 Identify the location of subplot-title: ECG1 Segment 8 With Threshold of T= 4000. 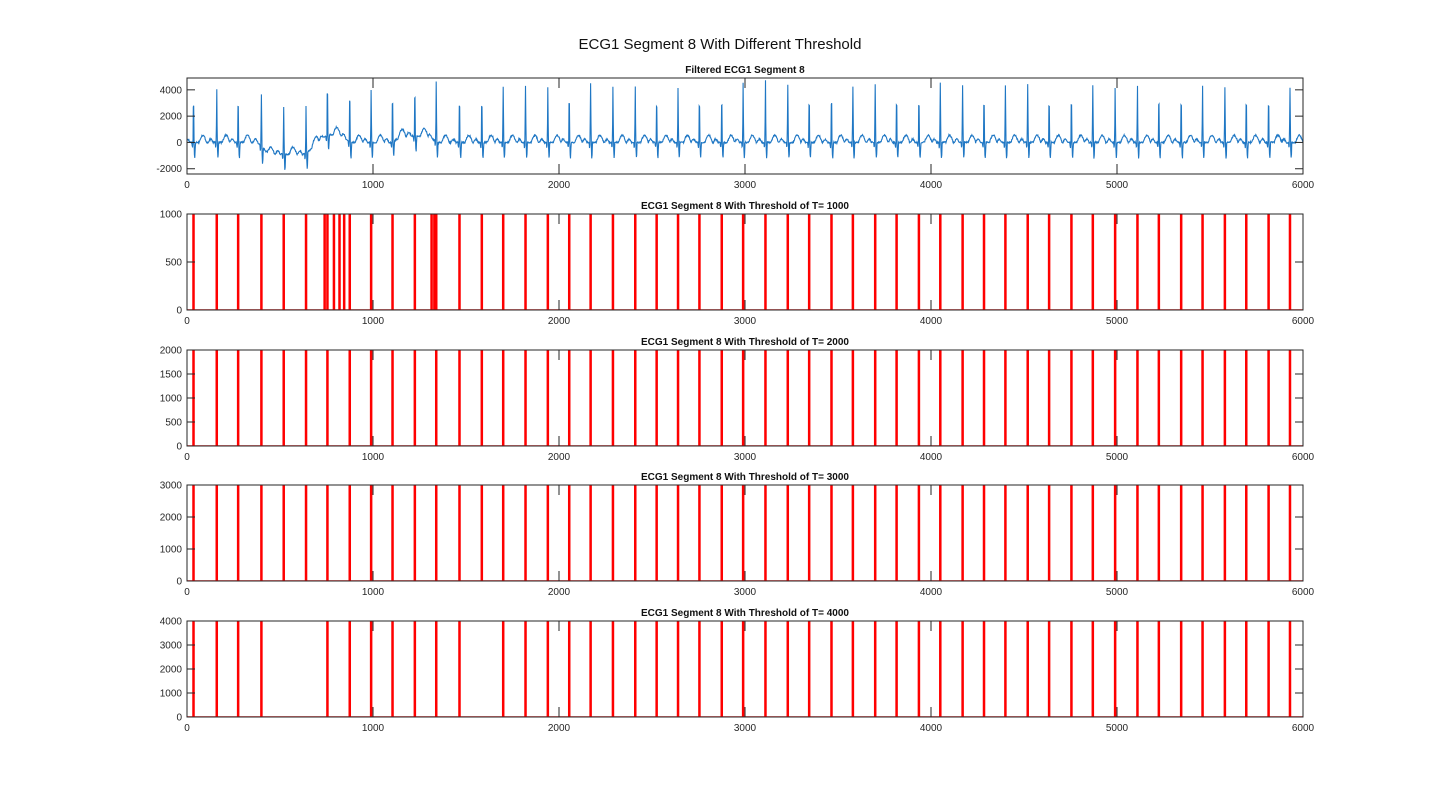
(745, 613).